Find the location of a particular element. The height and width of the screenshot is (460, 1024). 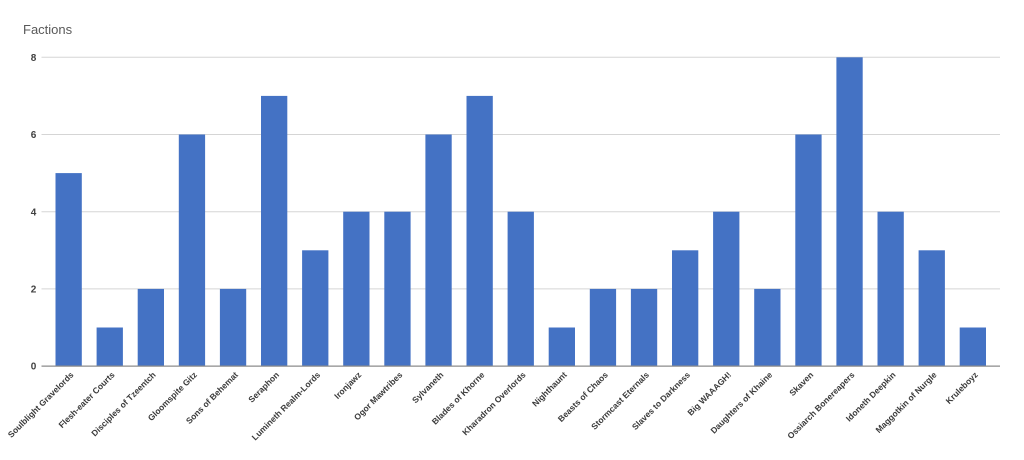

svg-text: 2 is located at coordinates (34, 290).